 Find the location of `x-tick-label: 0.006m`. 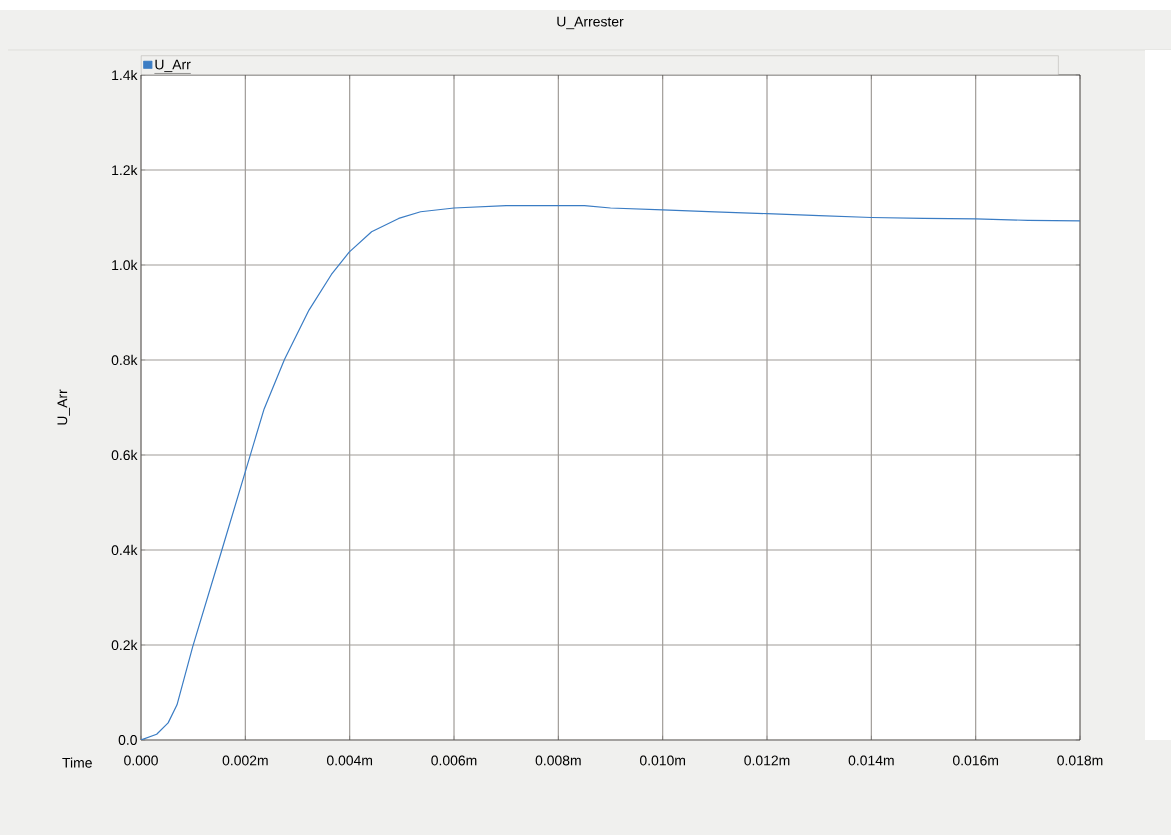

x-tick-label: 0.006m is located at coordinates (454, 760).